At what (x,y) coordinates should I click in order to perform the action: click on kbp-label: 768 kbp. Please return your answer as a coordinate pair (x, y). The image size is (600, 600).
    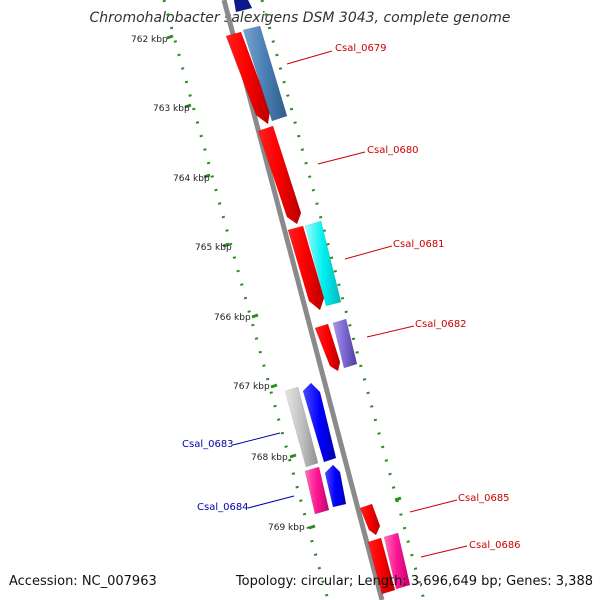
    Looking at the image, I should click on (269, 458).